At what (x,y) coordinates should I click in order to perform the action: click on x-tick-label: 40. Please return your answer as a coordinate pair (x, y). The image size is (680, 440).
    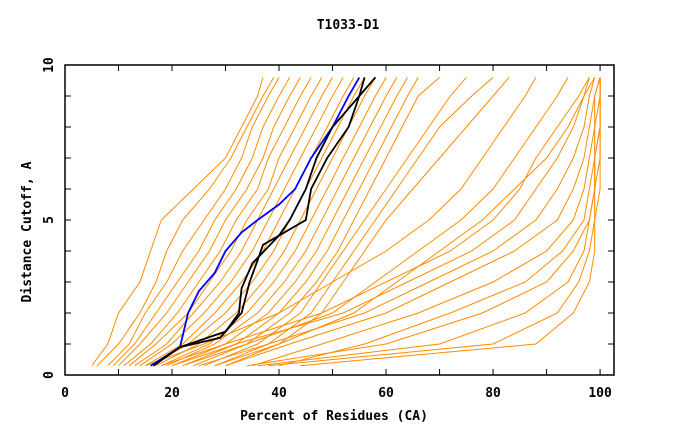
    Looking at the image, I should click on (279, 393).